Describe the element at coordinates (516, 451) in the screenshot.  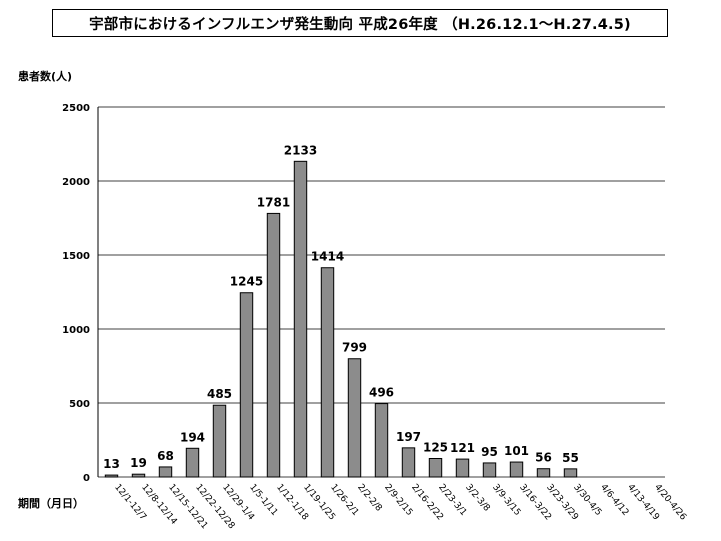
I see `data-label: 101` at that location.